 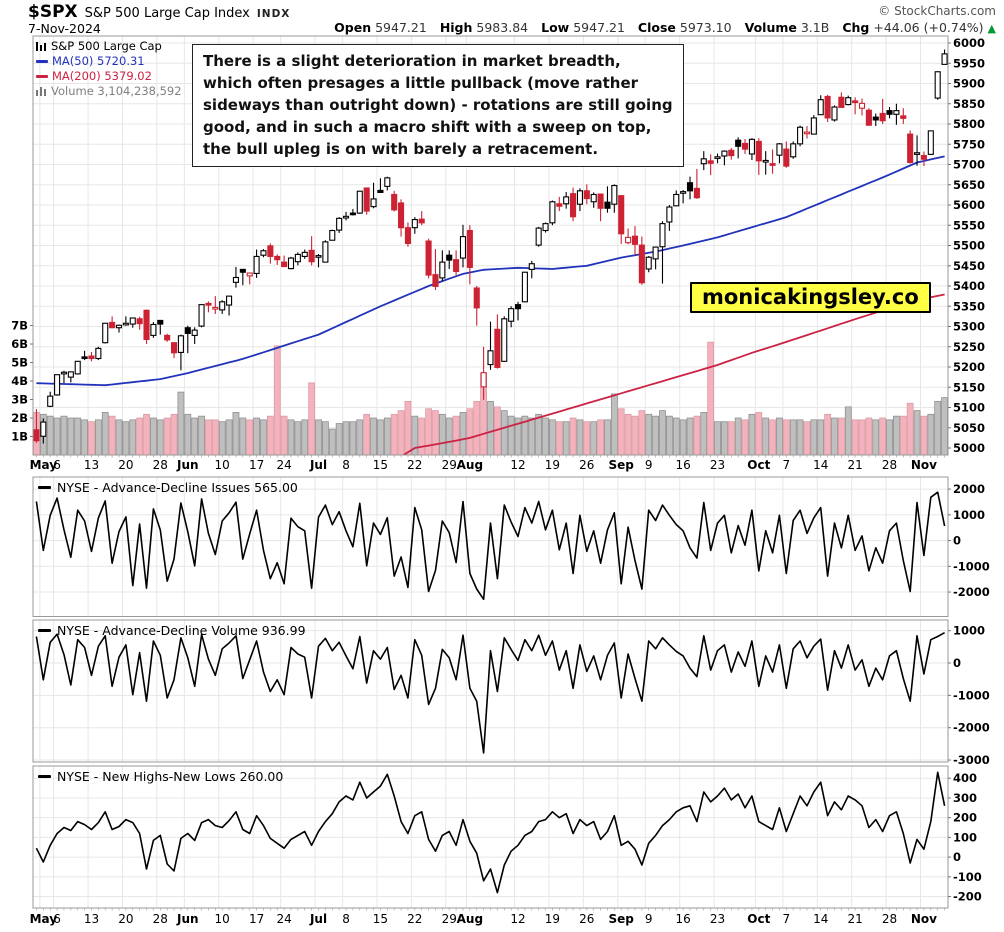 What do you see at coordinates (770, 27) in the screenshot?
I see `volume-label: Volume` at bounding box center [770, 27].